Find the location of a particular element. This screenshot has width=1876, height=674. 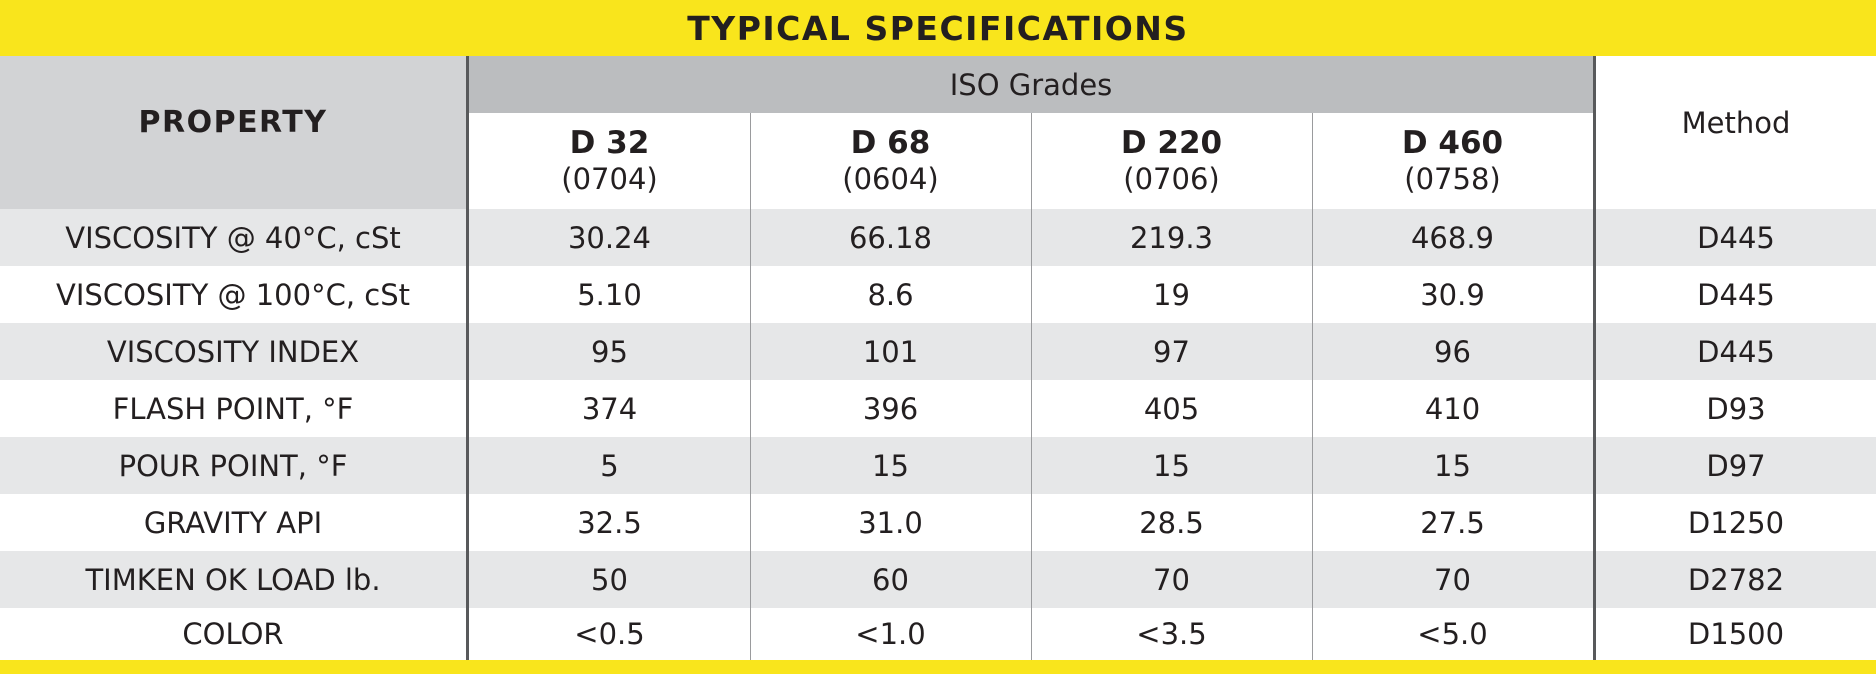

value-cell: 30.9 is located at coordinates (1452, 294).